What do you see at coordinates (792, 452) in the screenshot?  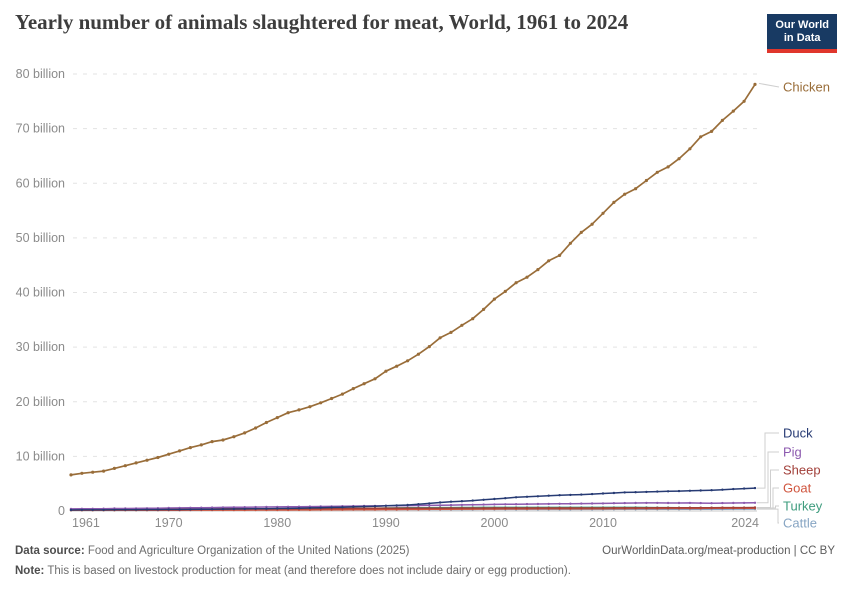 I see `legend-label-pig: Pig` at bounding box center [792, 452].